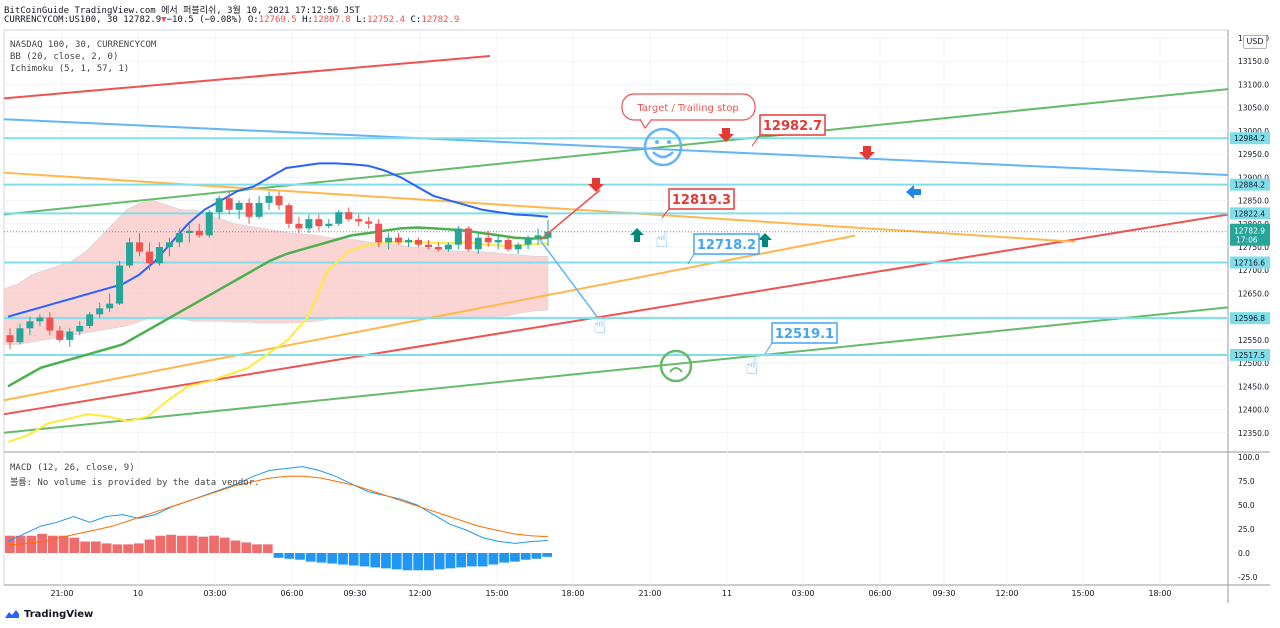 Image resolution: width=1280 pixels, height=628 pixels. I want to click on price-level-value: 12984.2, so click(1249, 138).